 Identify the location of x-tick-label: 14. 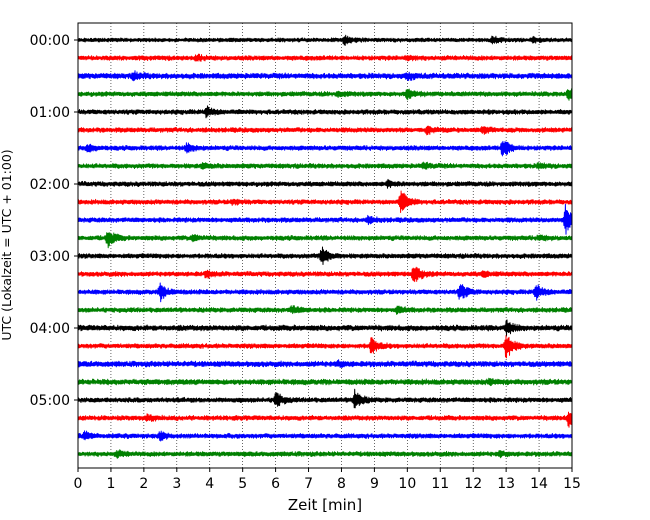
(539, 484).